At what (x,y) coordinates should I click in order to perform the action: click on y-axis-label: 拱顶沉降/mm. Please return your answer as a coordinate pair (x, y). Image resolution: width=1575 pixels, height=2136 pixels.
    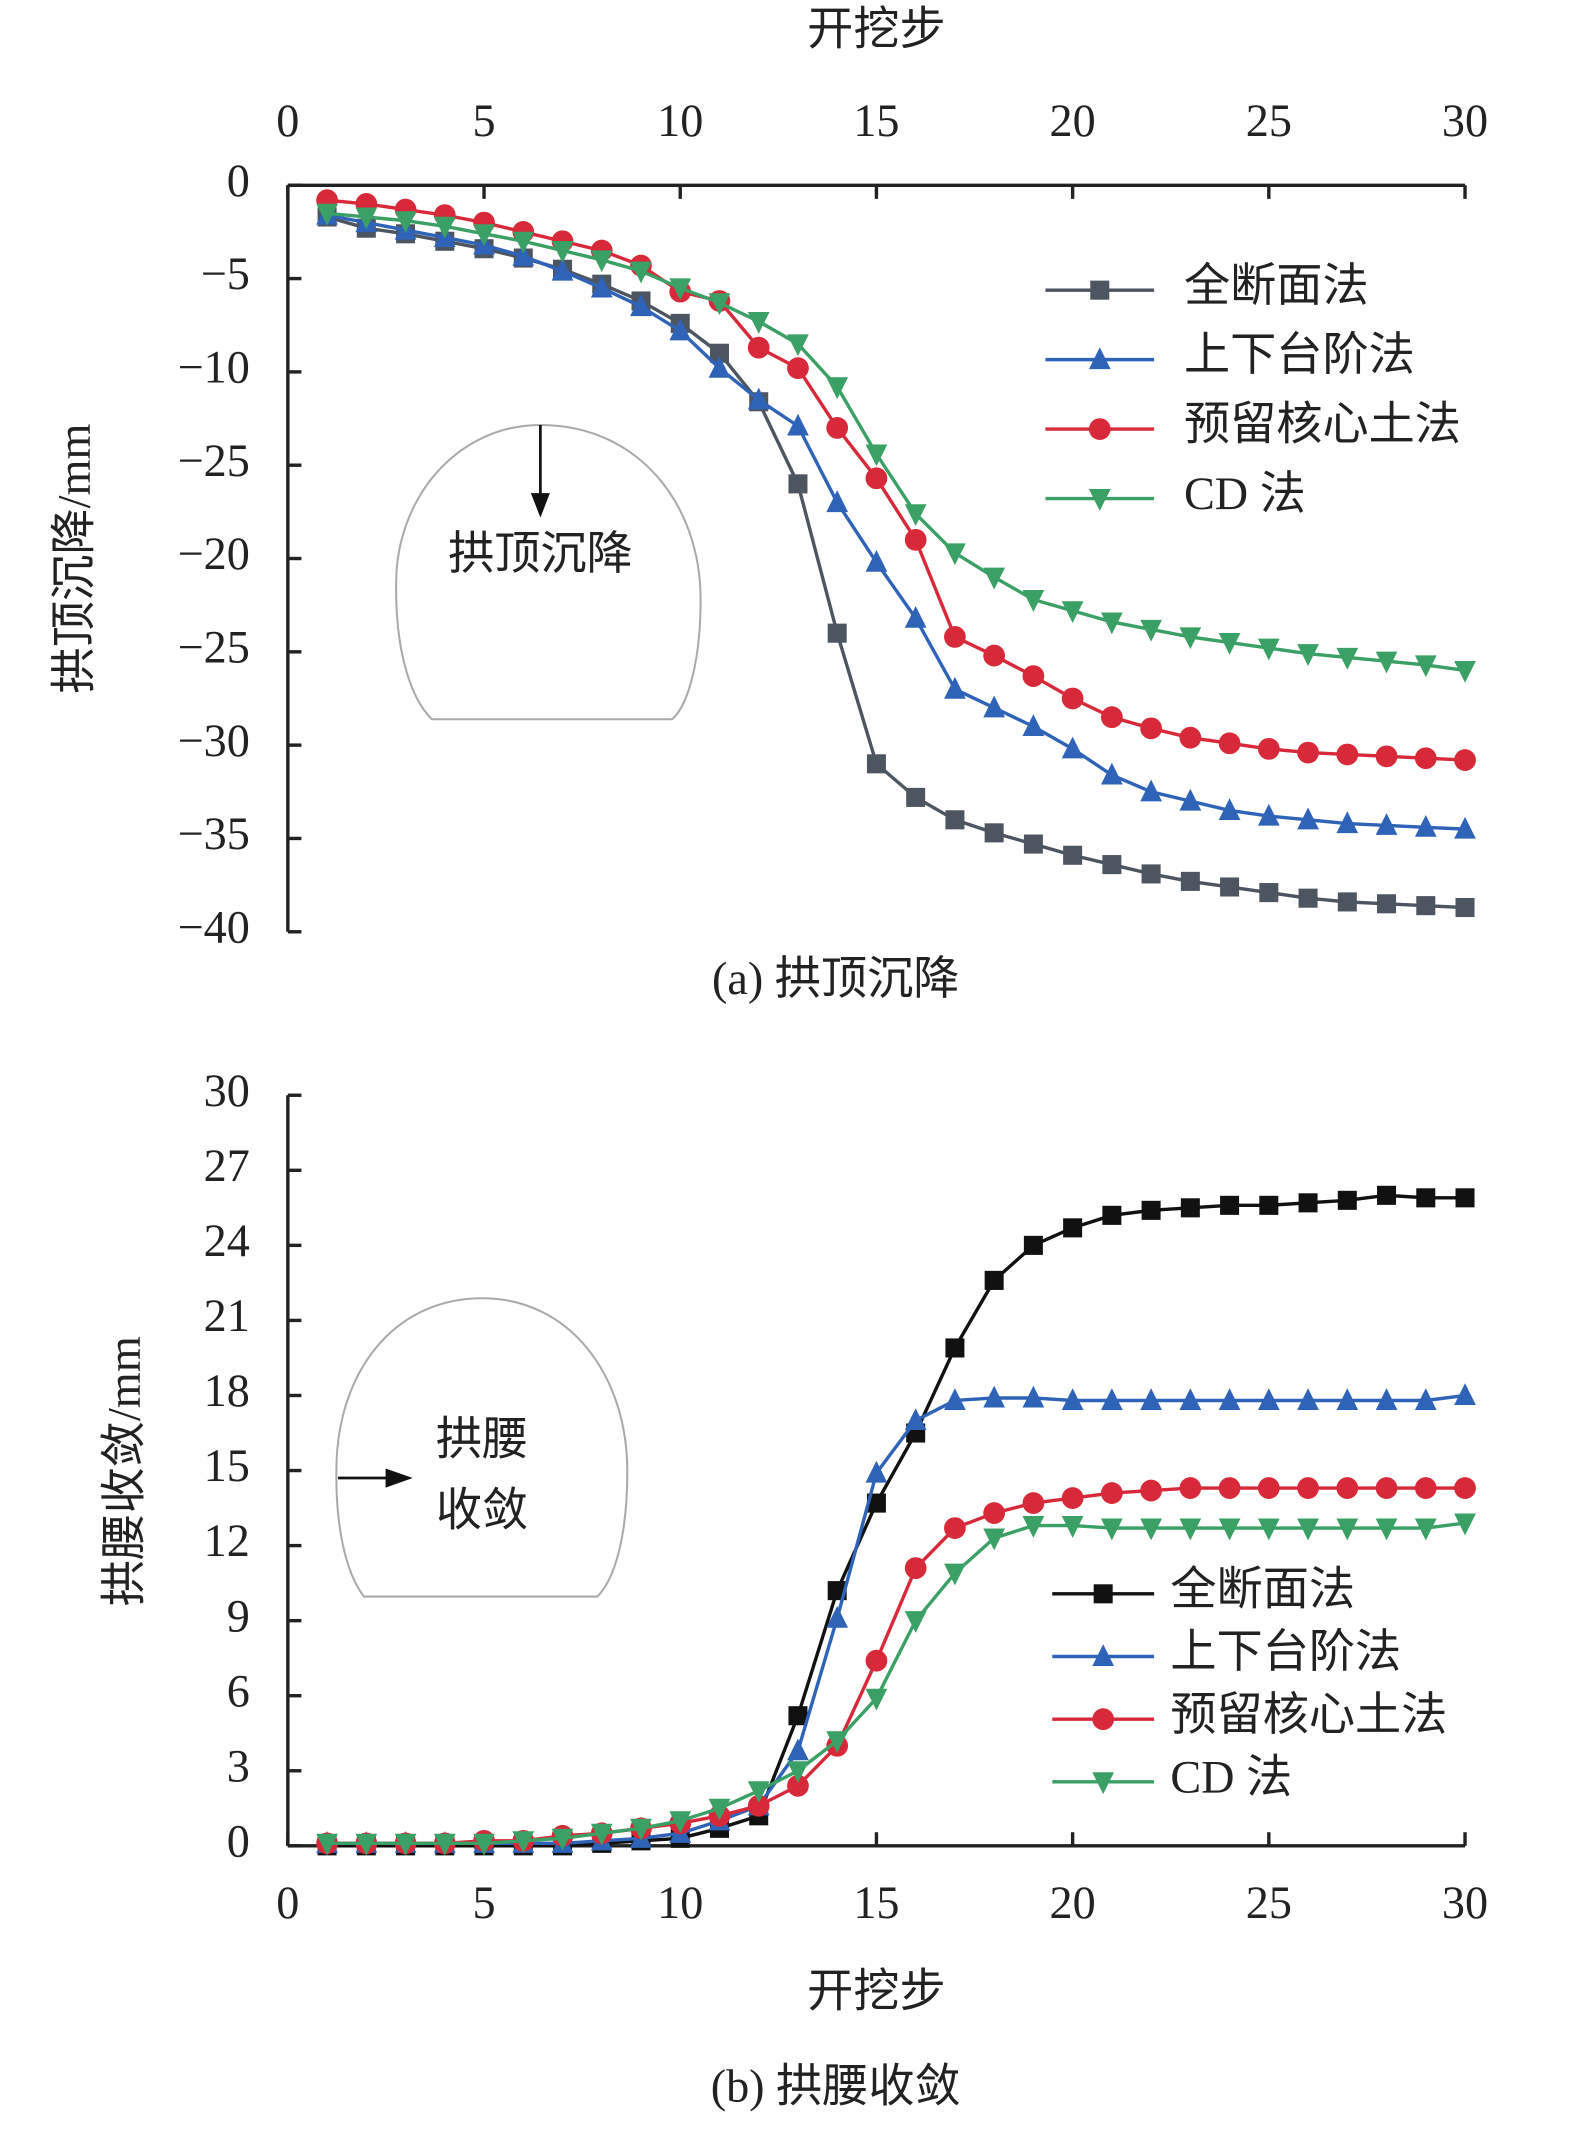
    Looking at the image, I should click on (74, 558).